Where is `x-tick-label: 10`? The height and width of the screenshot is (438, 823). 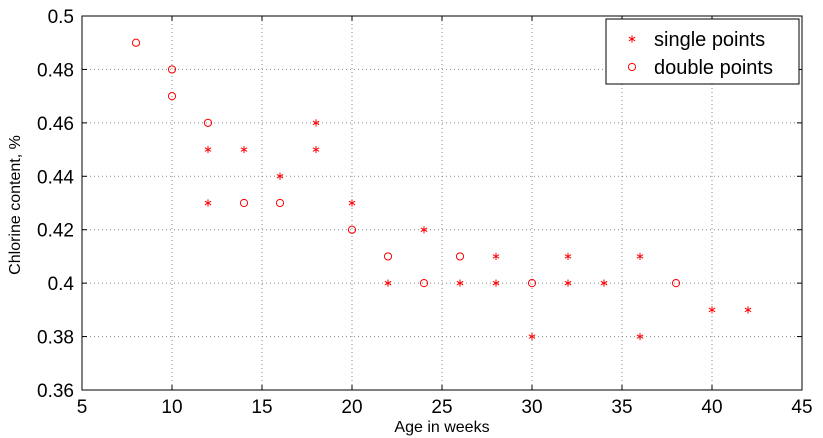 x-tick-label: 10 is located at coordinates (171, 407).